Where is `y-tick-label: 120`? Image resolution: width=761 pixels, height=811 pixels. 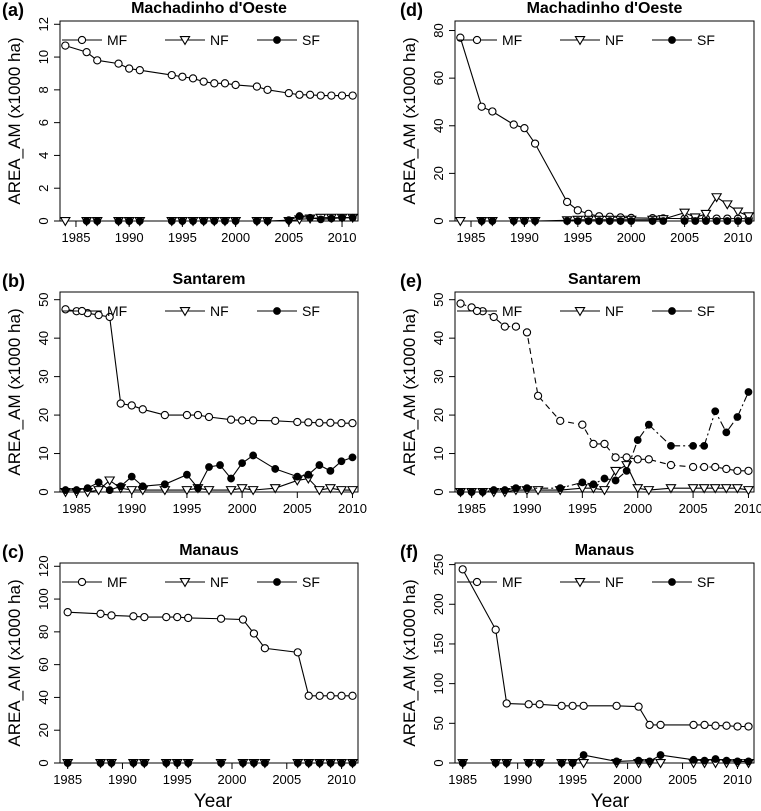
y-tick-label: 120 is located at coordinates (43, 566).